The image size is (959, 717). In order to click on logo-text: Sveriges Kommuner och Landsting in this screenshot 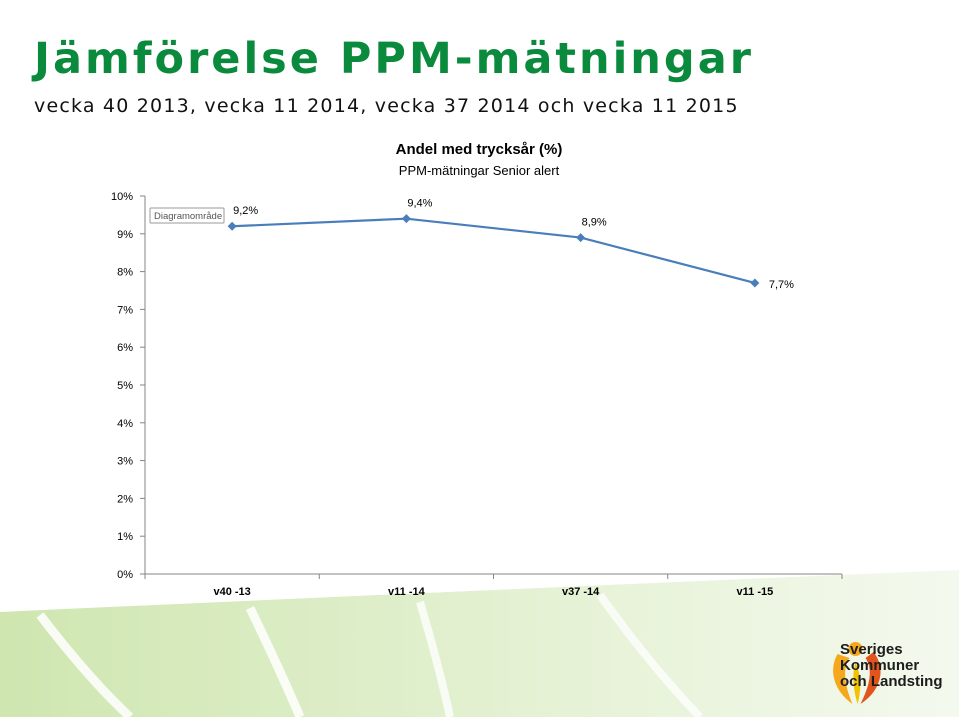, I will do `click(891, 666)`.